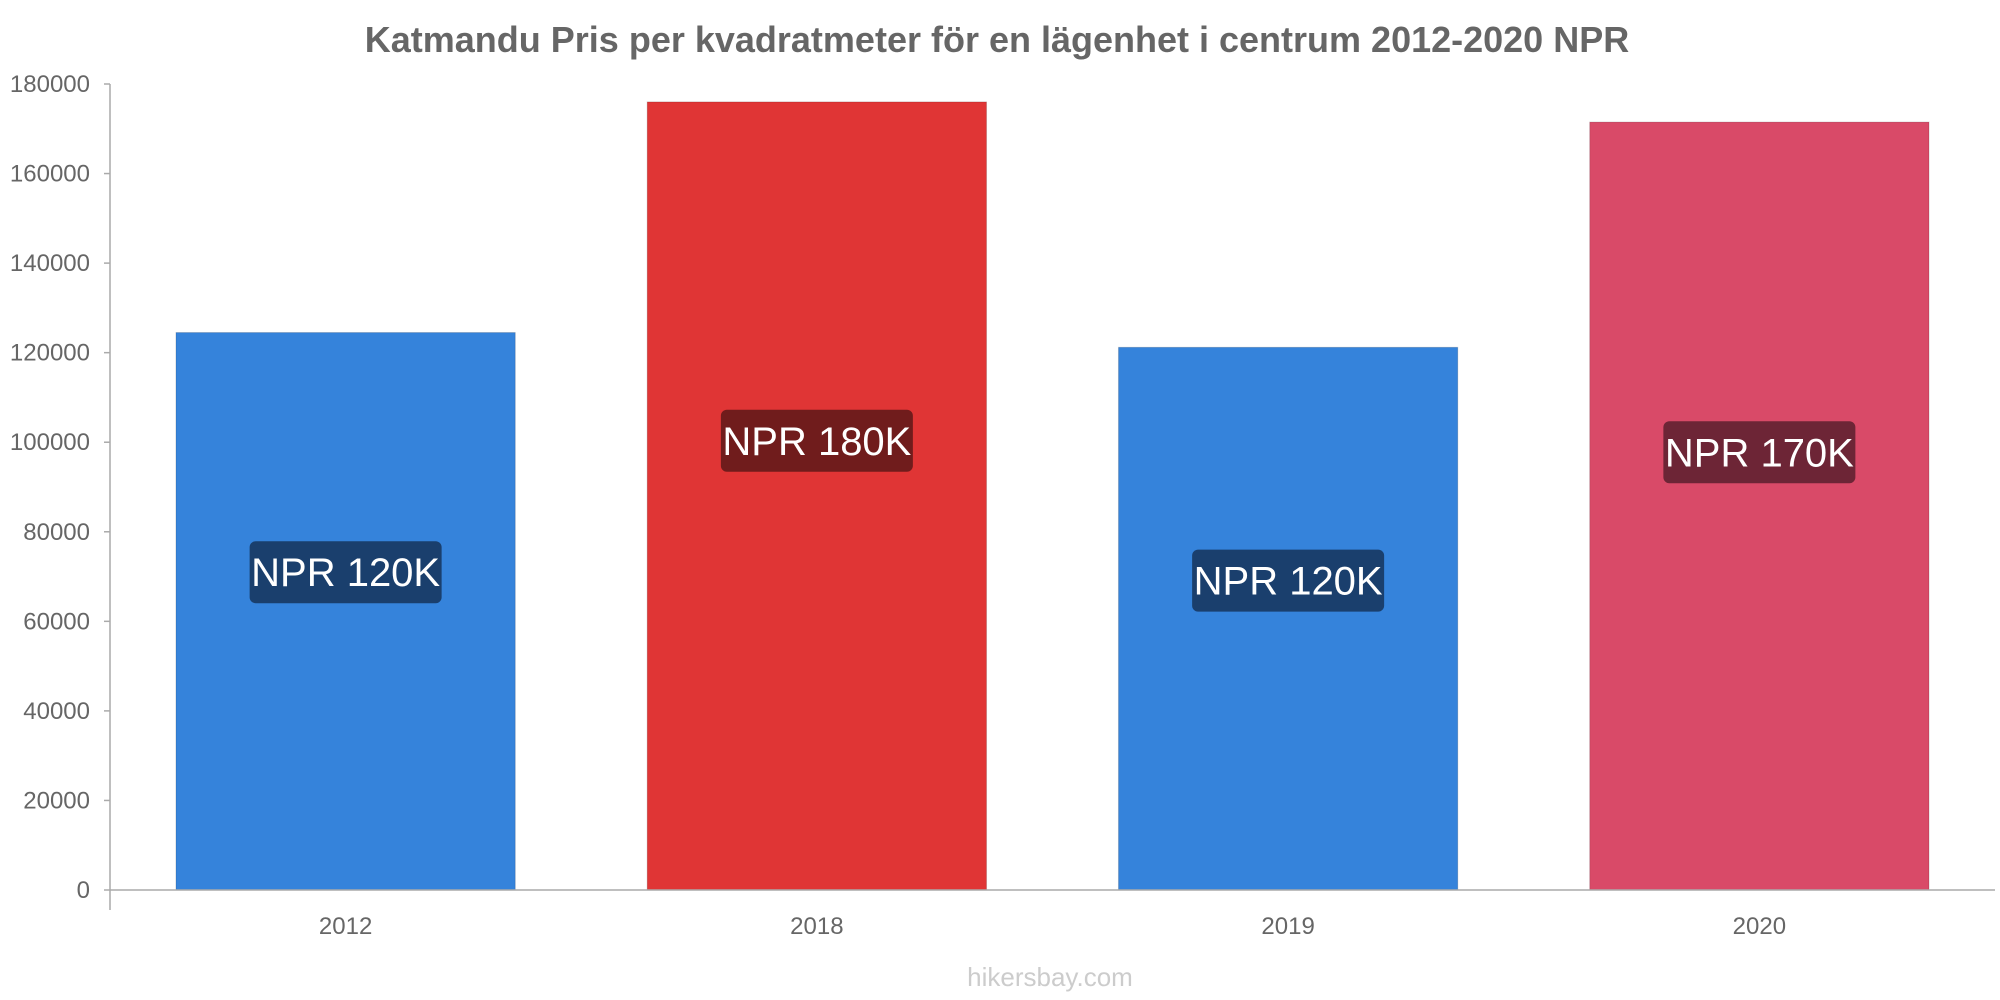 Image resolution: width=2000 pixels, height=1000 pixels. What do you see at coordinates (1759, 926) in the screenshot?
I see `x-tick-label-2020: 2020` at bounding box center [1759, 926].